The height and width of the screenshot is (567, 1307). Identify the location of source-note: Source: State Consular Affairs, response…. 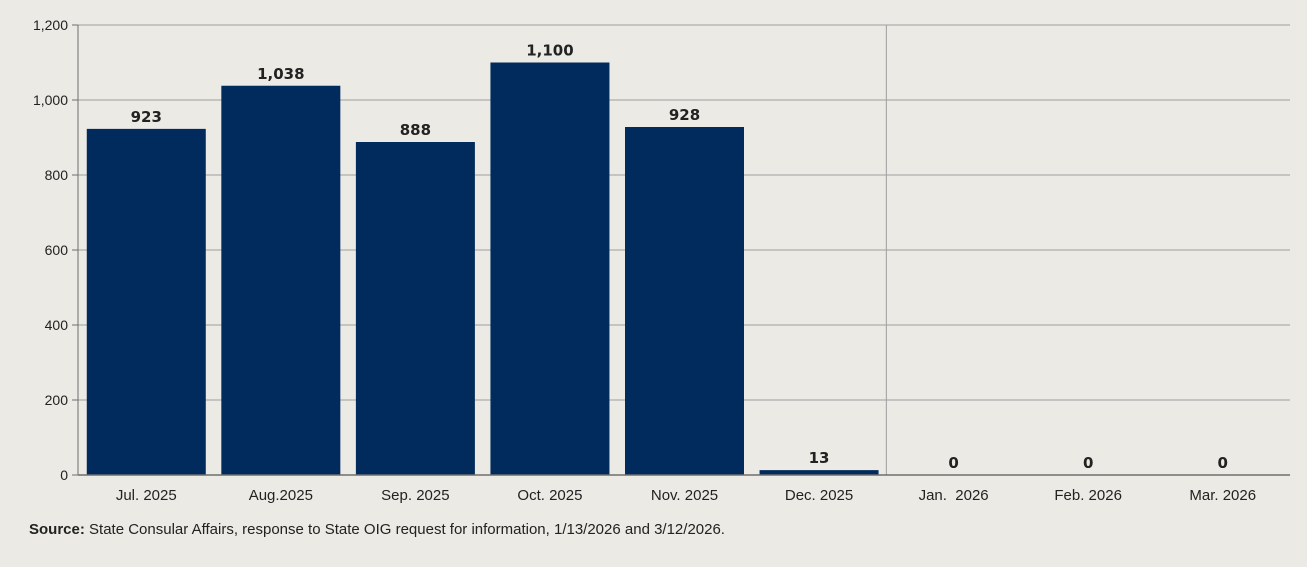
(377, 529).